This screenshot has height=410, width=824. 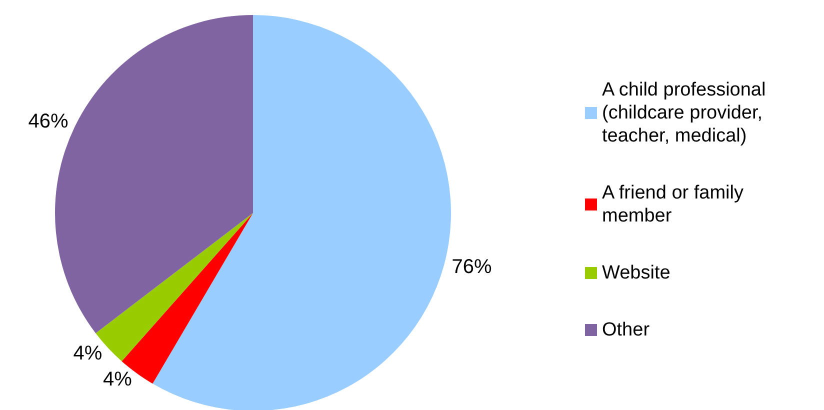 What do you see at coordinates (626, 330) in the screenshot?
I see `legend-label: Other` at bounding box center [626, 330].